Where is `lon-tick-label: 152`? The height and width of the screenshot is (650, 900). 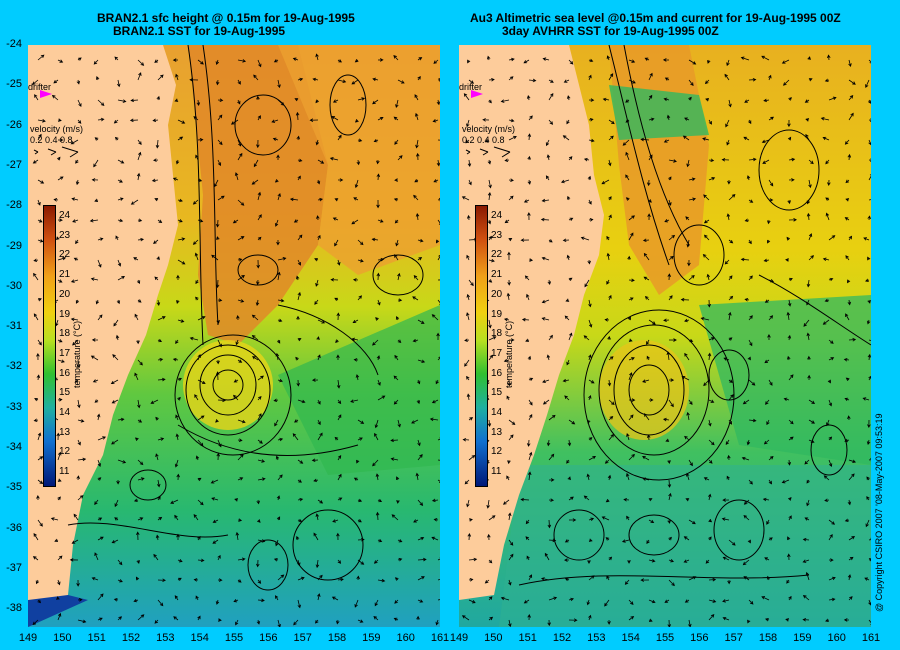 lon-tick-label: 152 is located at coordinates (562, 638).